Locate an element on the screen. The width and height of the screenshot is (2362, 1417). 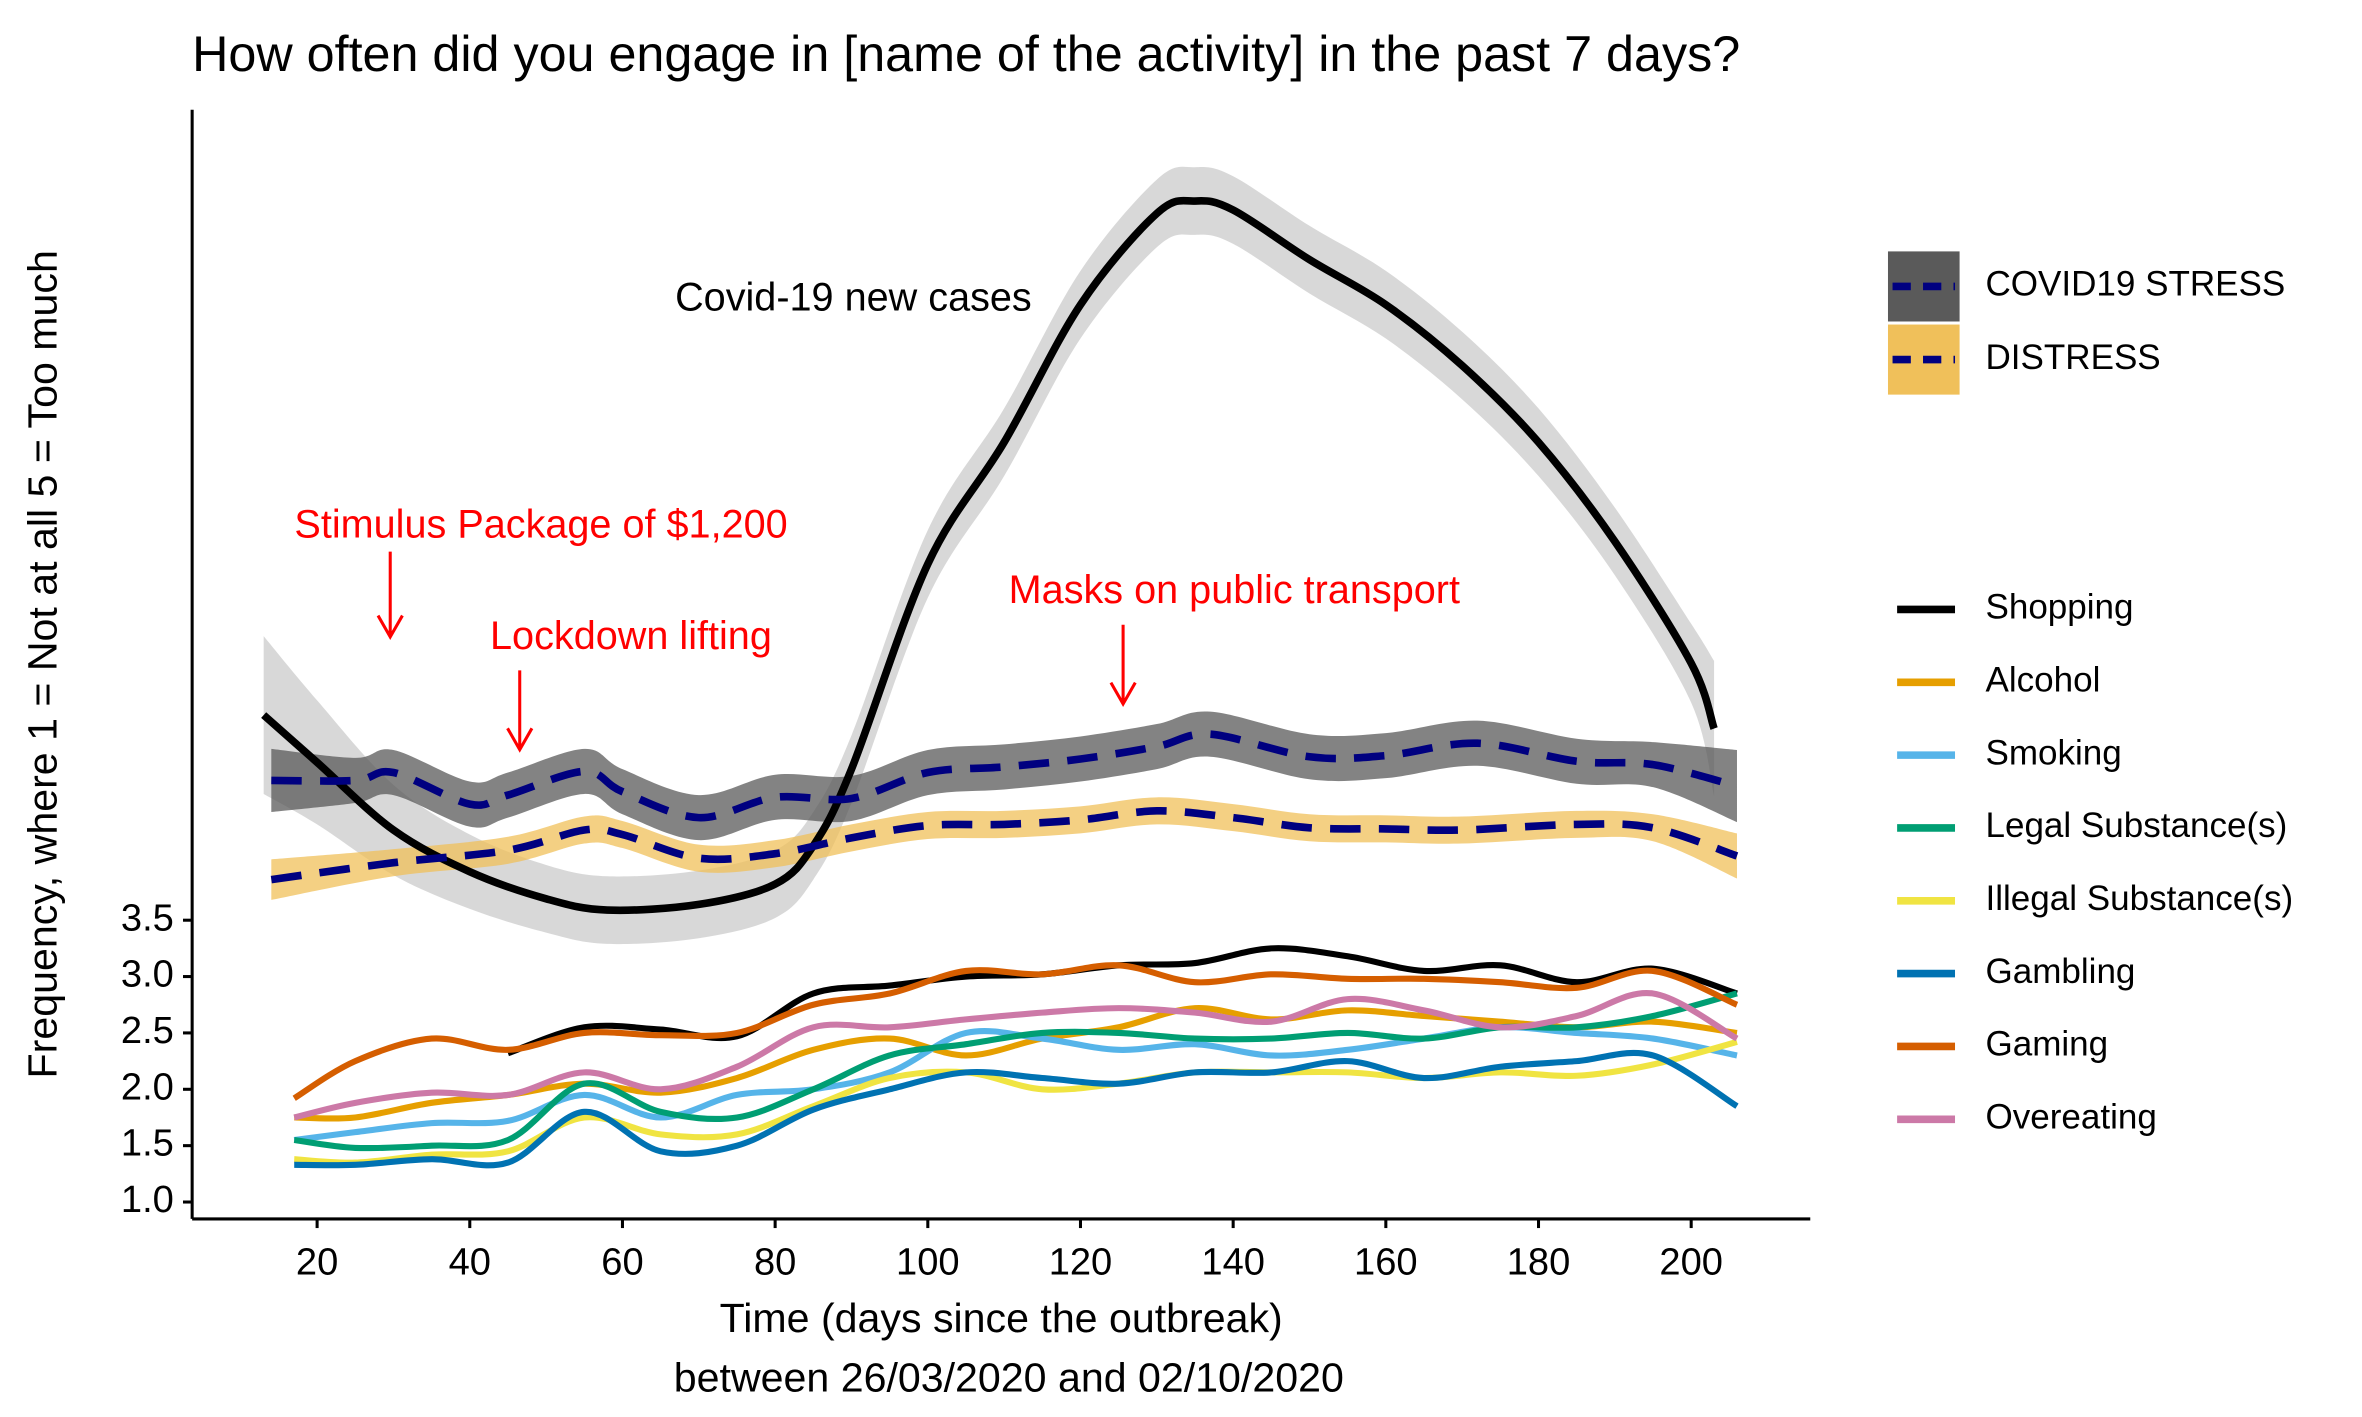
x-tick-label: 200 is located at coordinates (1691, 1263).